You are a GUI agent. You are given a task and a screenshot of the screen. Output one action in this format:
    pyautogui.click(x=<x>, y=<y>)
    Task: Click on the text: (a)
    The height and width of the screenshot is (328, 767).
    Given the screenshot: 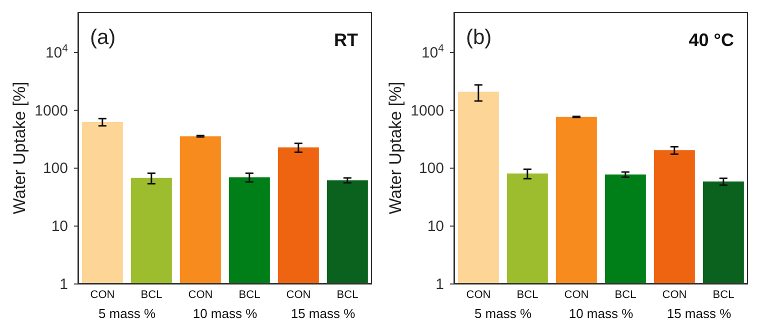 What is the action you would take?
    pyautogui.click(x=103, y=38)
    